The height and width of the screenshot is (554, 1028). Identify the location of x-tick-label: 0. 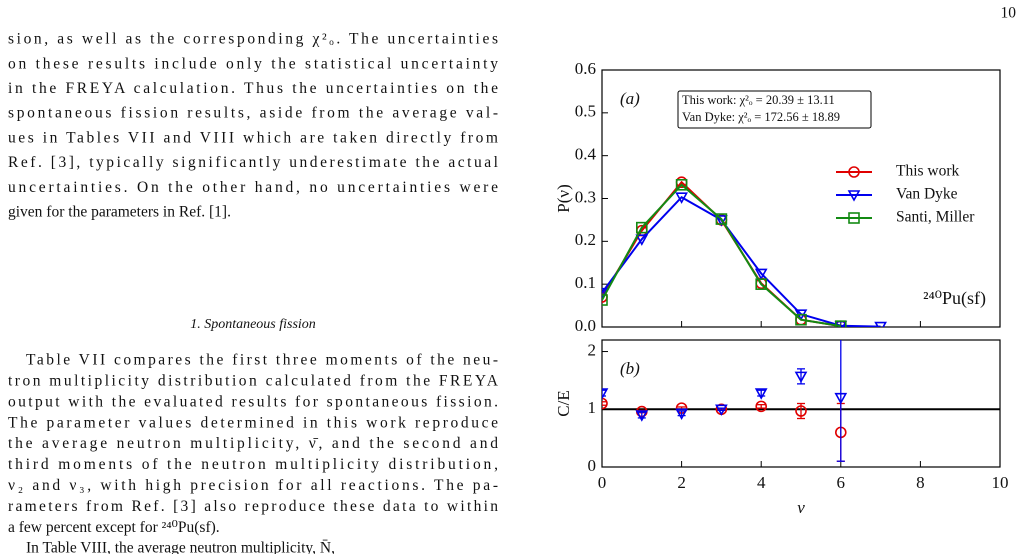
(602, 482).